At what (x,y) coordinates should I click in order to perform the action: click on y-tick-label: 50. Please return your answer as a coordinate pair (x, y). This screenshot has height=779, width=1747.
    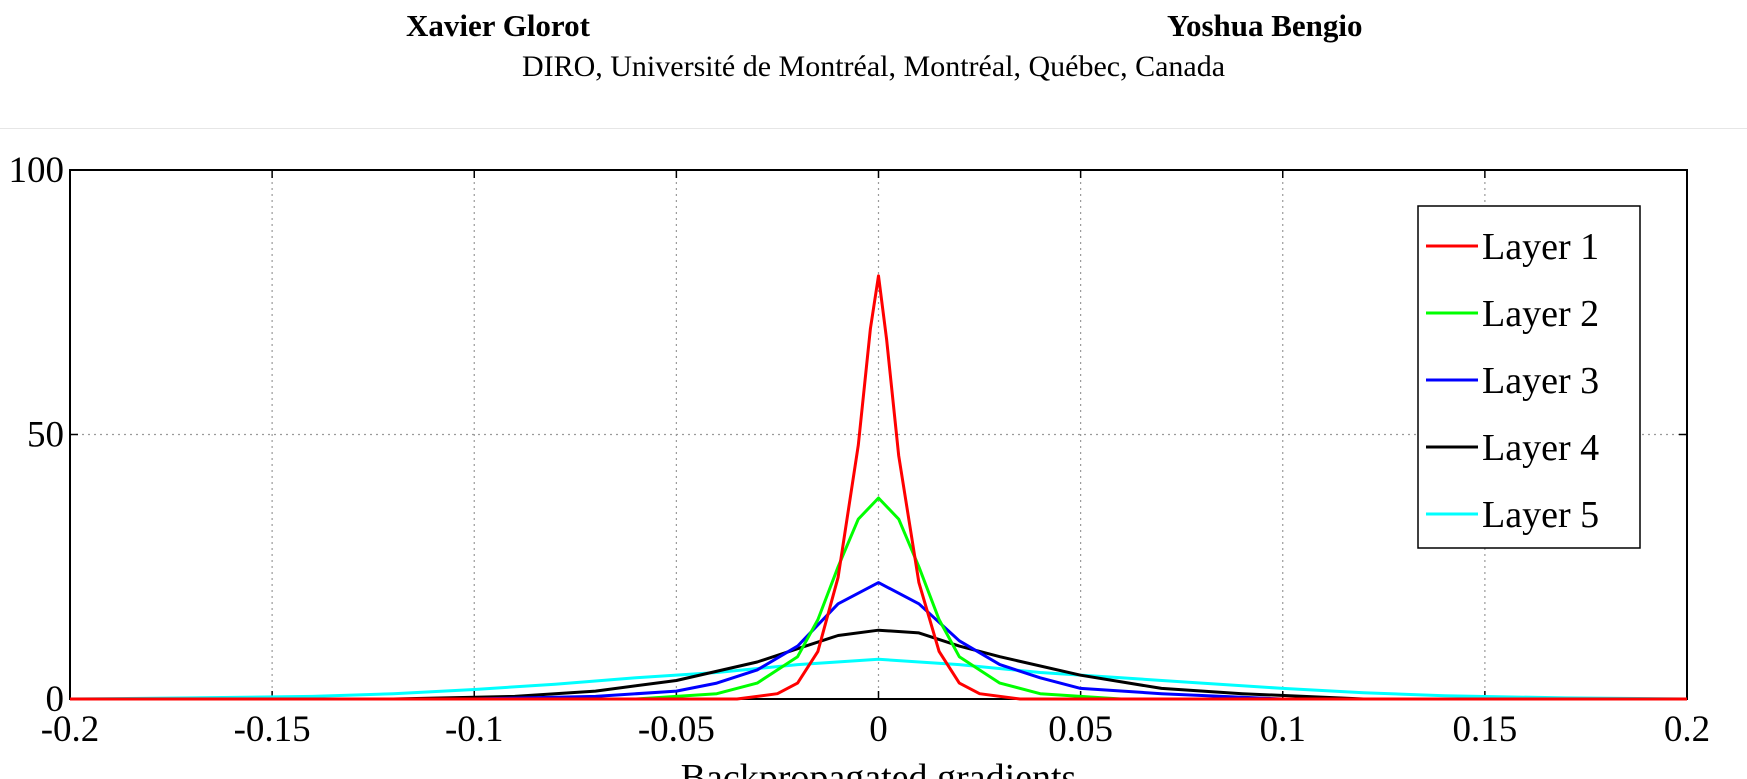
    Looking at the image, I should click on (45, 435).